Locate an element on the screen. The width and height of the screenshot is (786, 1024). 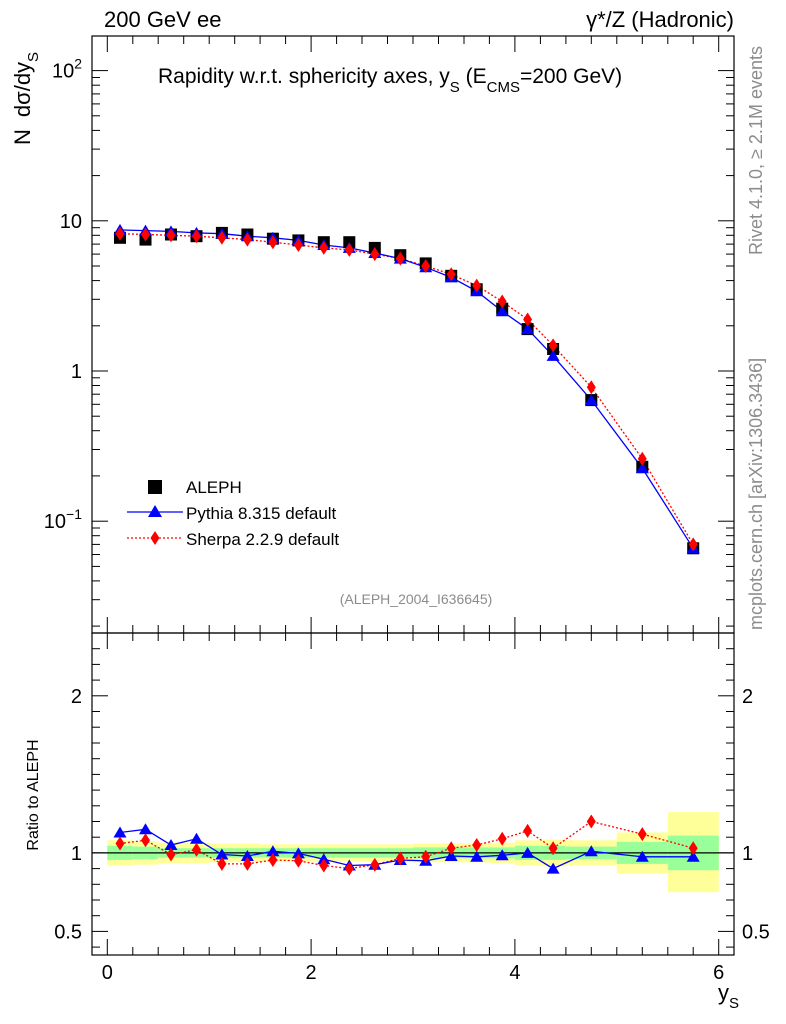
x-tick-label: 0 is located at coordinates (107, 973).